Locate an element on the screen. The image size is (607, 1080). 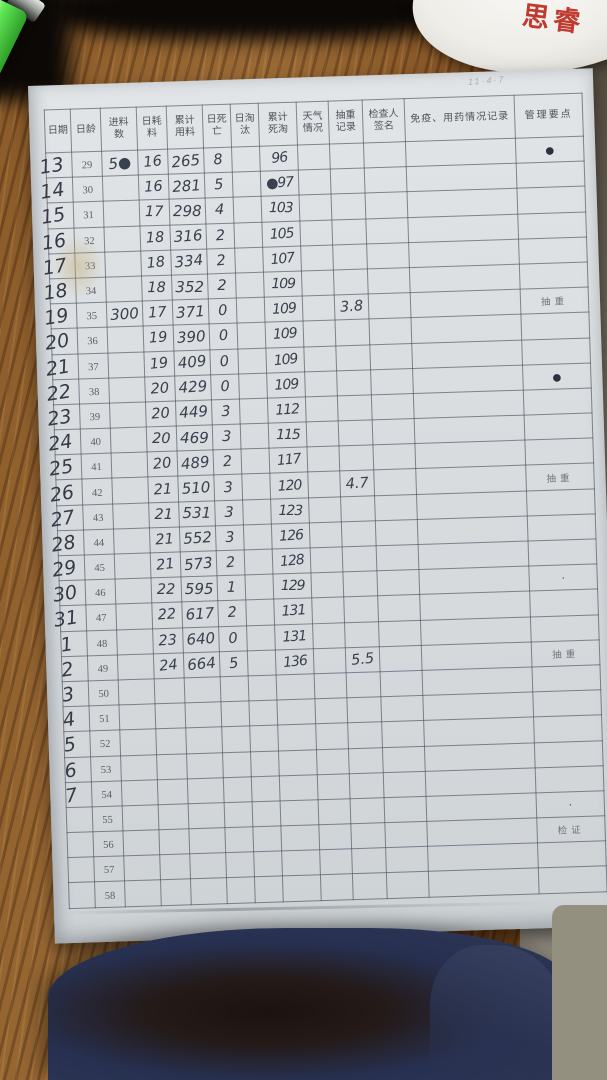
cell-date: 3 is located at coordinates (75, 693).